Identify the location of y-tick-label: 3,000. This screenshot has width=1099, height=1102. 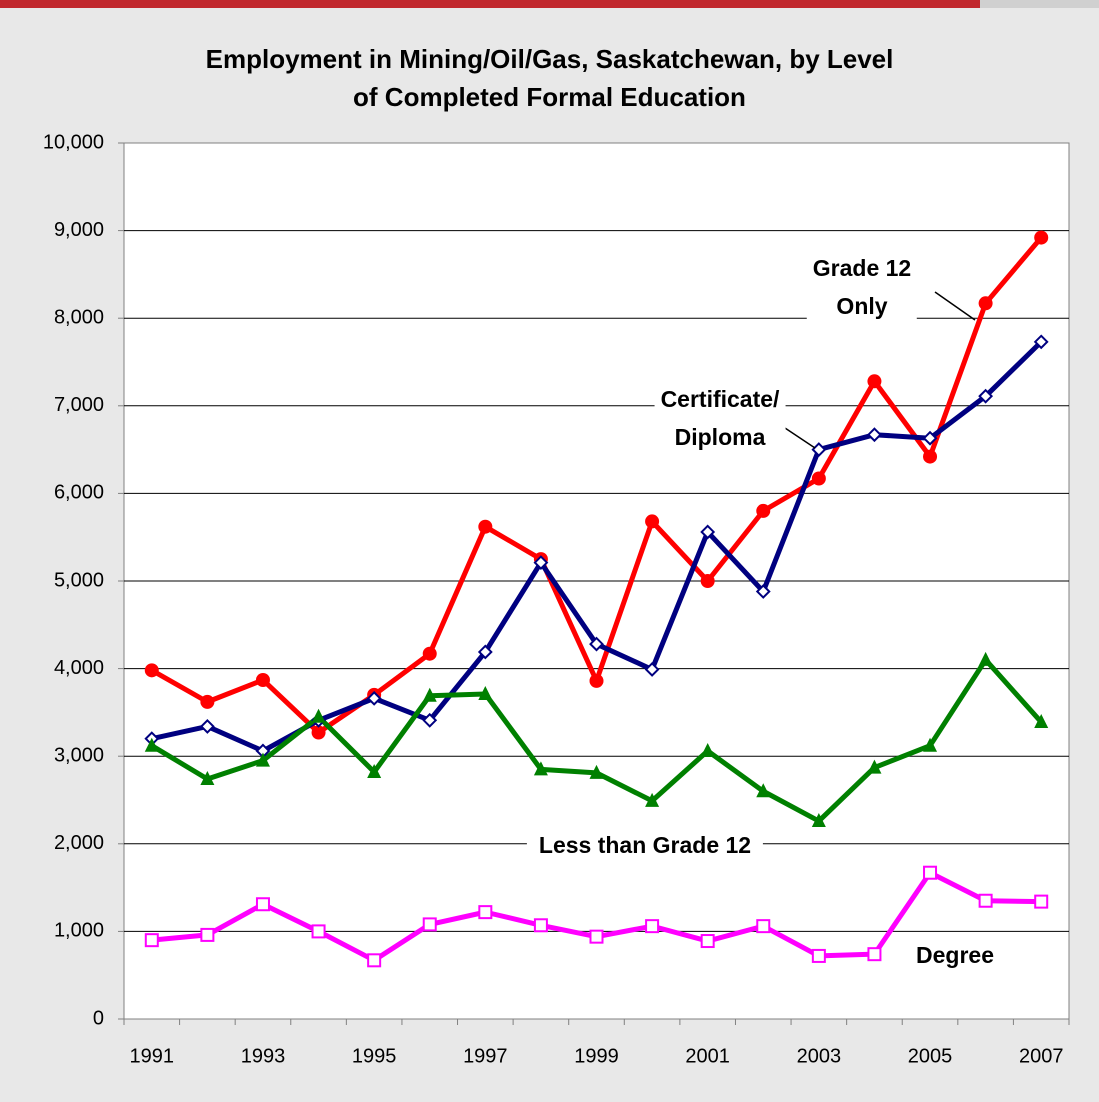
(79, 755).